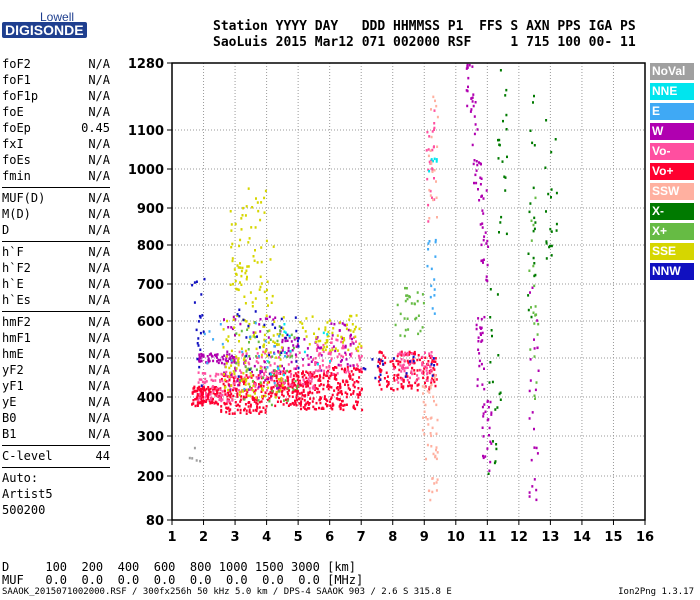  Describe the element at coordinates (56, 187) in the screenshot. I see `param-separator` at that location.